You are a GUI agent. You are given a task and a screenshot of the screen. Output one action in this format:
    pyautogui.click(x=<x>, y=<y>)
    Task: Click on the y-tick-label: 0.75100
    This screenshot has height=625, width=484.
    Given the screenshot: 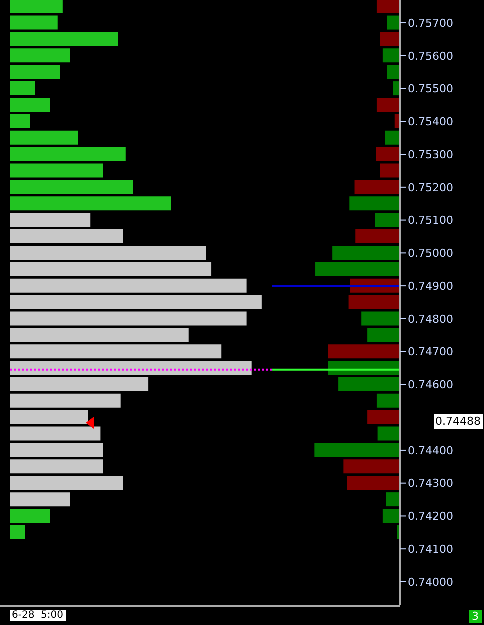 What is the action you would take?
    pyautogui.click(x=431, y=221)
    